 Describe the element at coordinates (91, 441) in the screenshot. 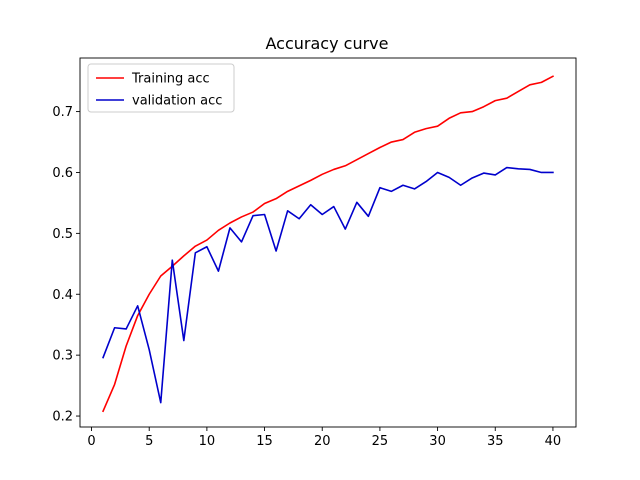

I see `x-tick-label: 0` at that location.